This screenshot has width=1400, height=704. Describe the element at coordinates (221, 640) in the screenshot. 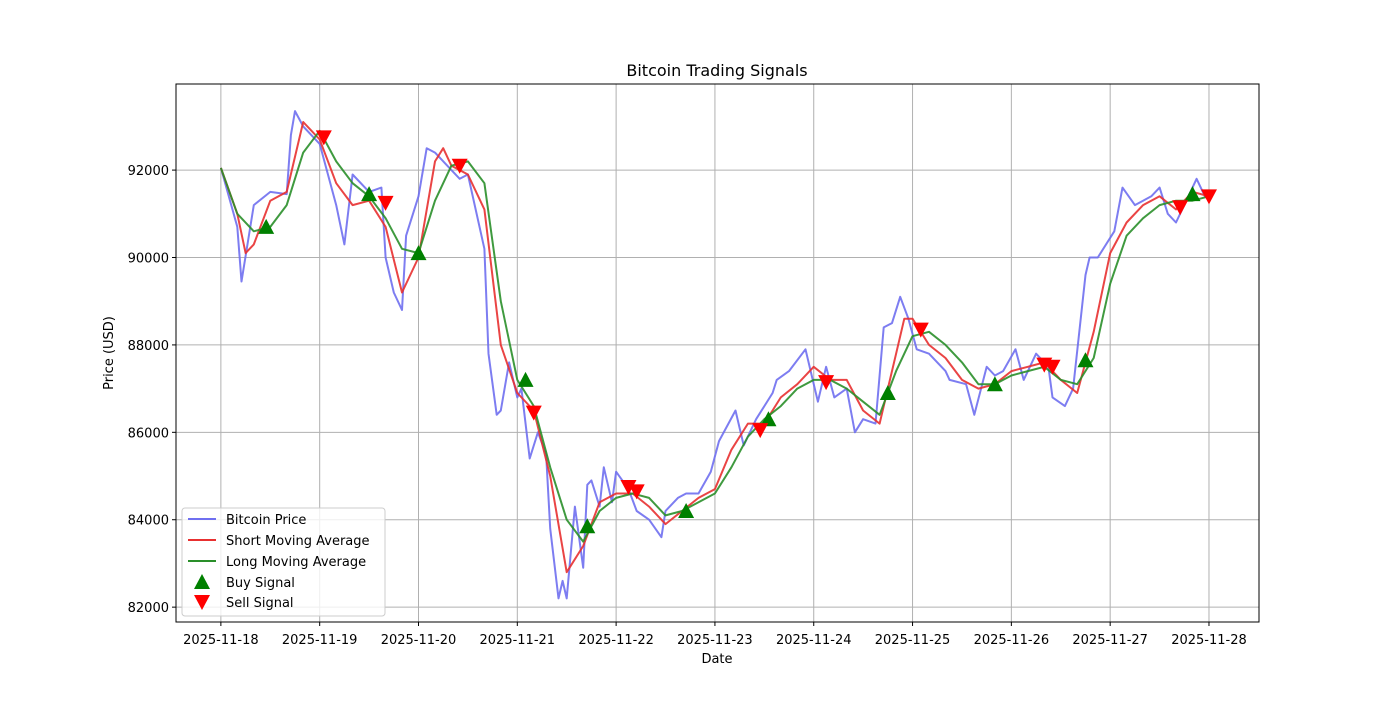

I see `x-tick-label: 2025-11-18` at that location.